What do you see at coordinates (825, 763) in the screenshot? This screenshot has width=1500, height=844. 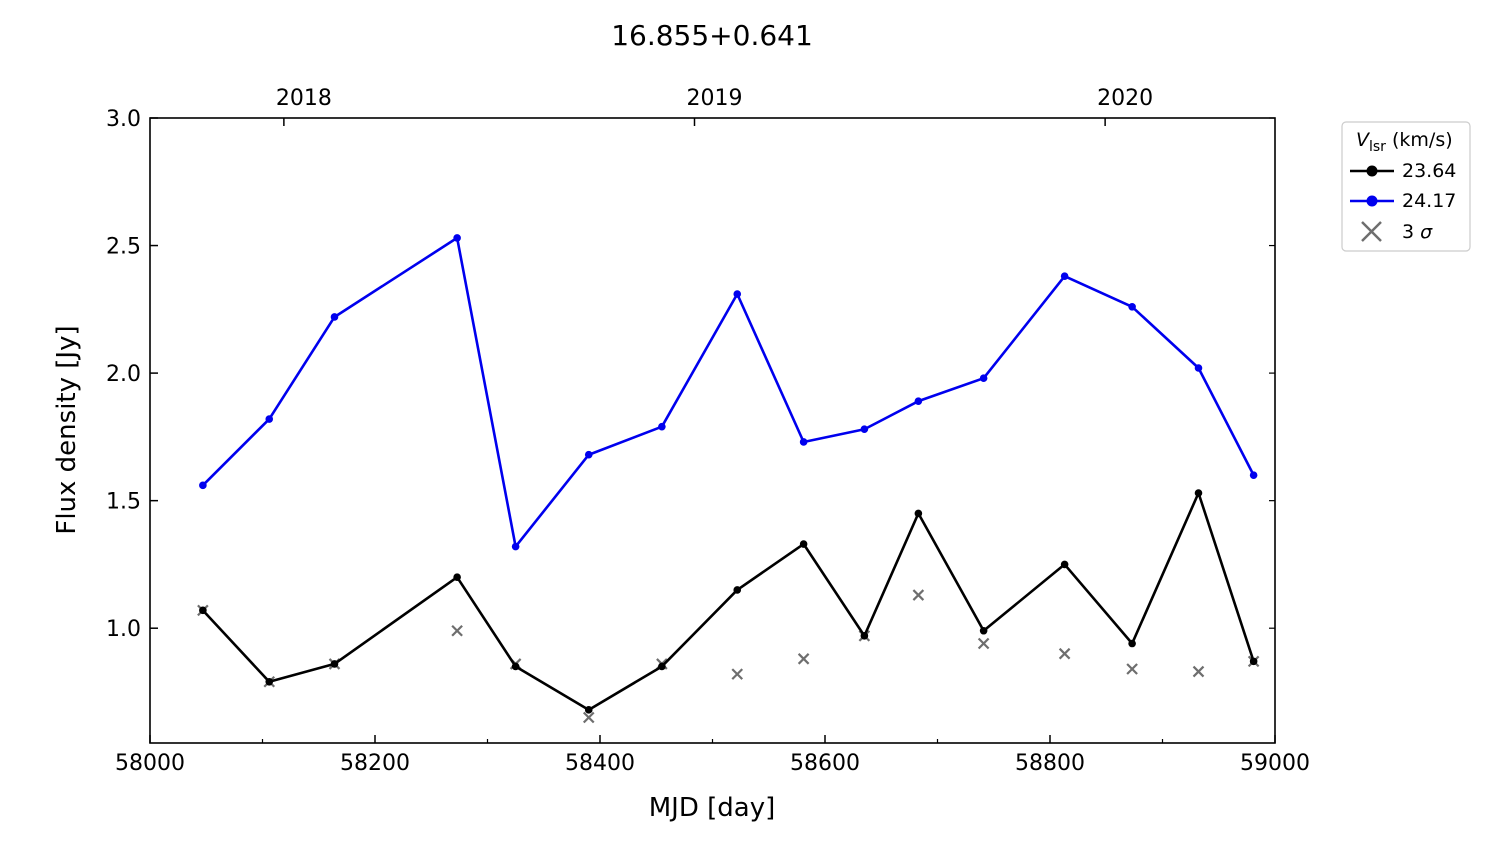 I see `x-tick-label: 58600` at bounding box center [825, 763].